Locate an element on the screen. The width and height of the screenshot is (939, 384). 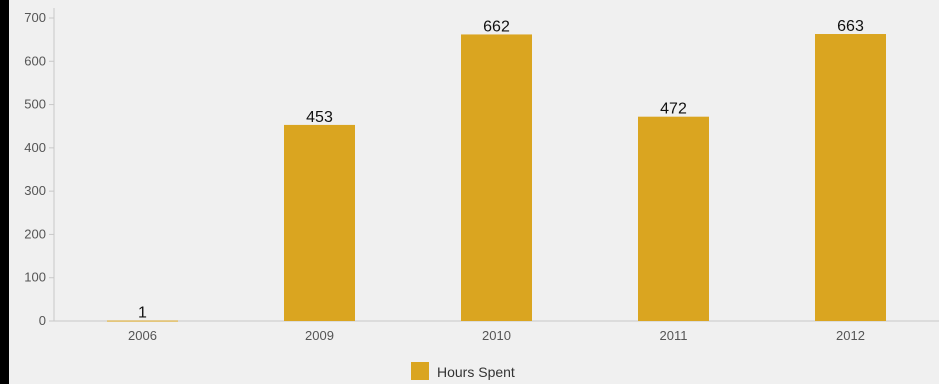
y-tick-label: 500 is located at coordinates (35, 104).